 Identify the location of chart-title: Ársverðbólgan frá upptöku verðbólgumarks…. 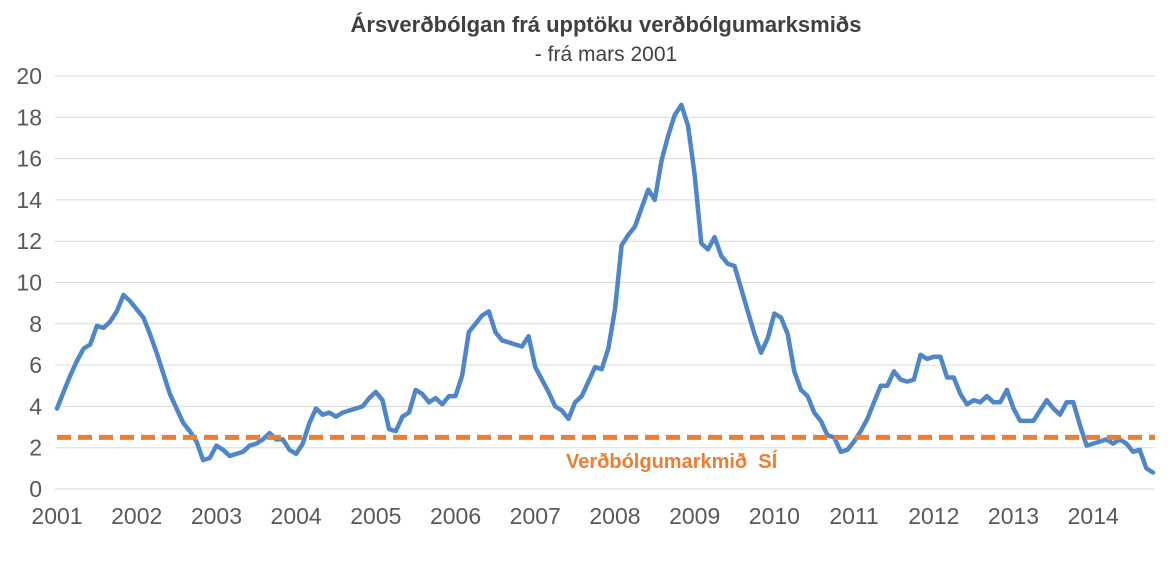
(606, 24).